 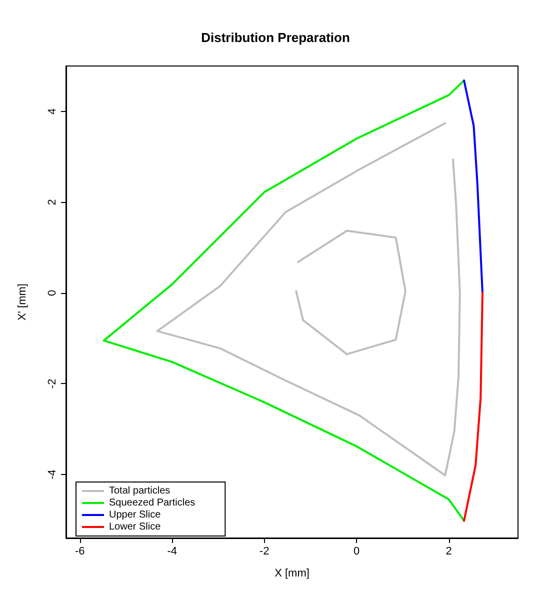 What do you see at coordinates (52, 475) in the screenshot?
I see `y-tick-label: -4` at bounding box center [52, 475].